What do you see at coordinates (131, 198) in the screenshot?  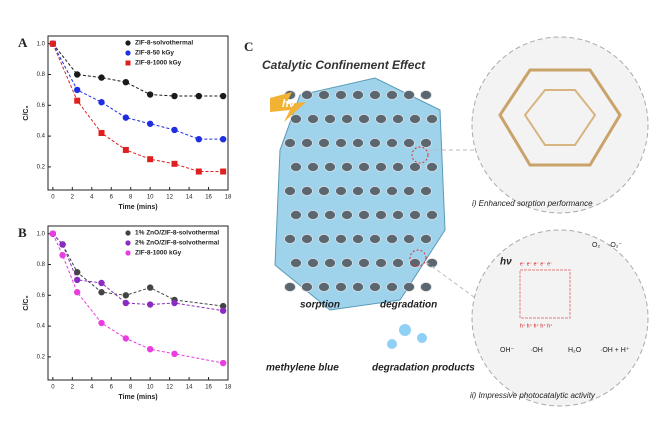 I see `x-tick-label: 8` at bounding box center [131, 198].